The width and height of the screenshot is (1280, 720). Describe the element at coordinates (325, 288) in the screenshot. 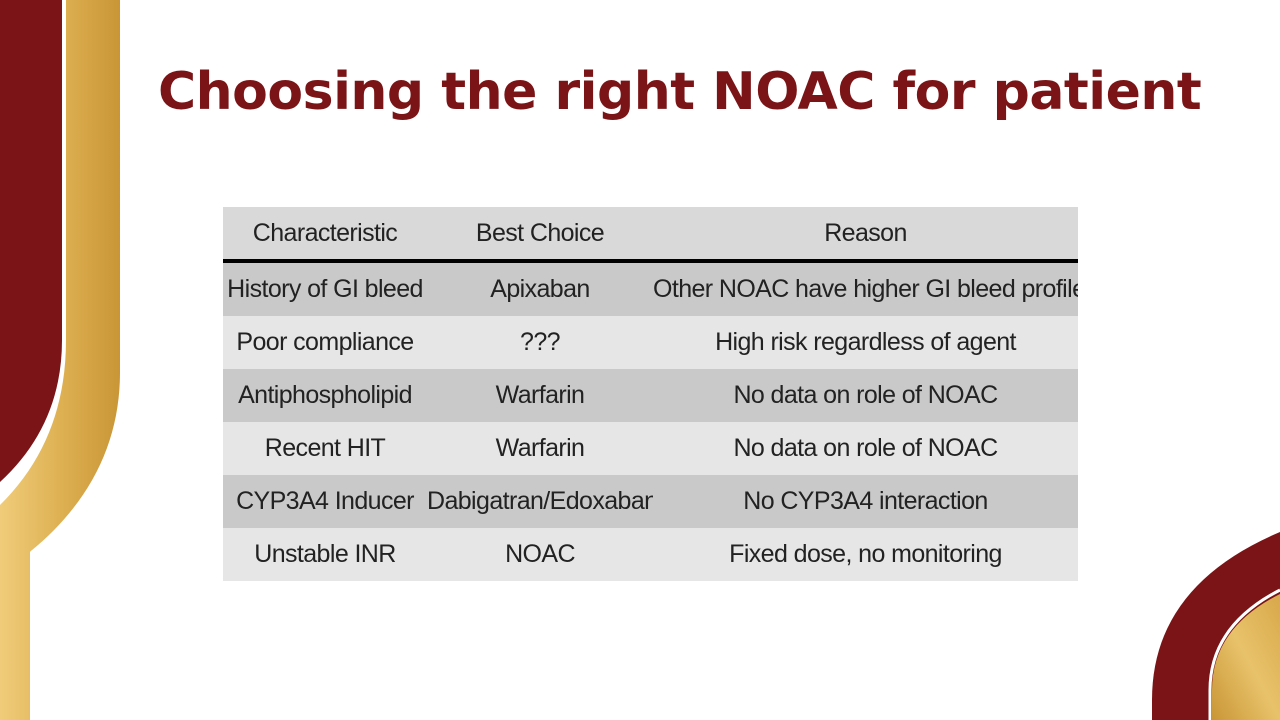

I see `cell-characteristic: History of GI bleed` at that location.